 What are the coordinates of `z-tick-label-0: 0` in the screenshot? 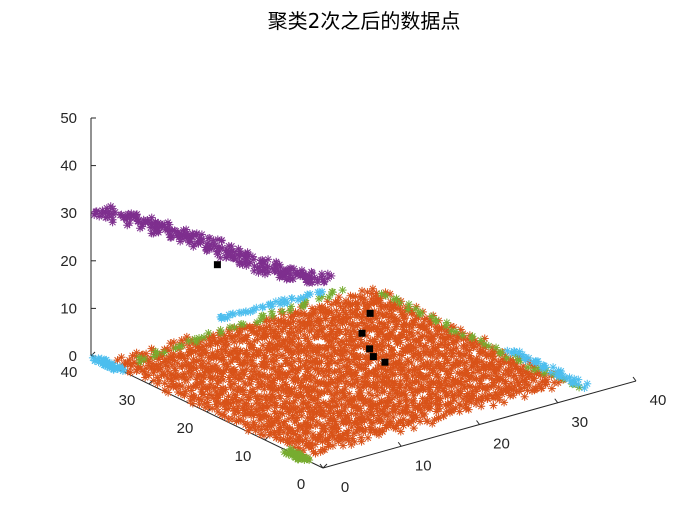 It's located at (73, 356).